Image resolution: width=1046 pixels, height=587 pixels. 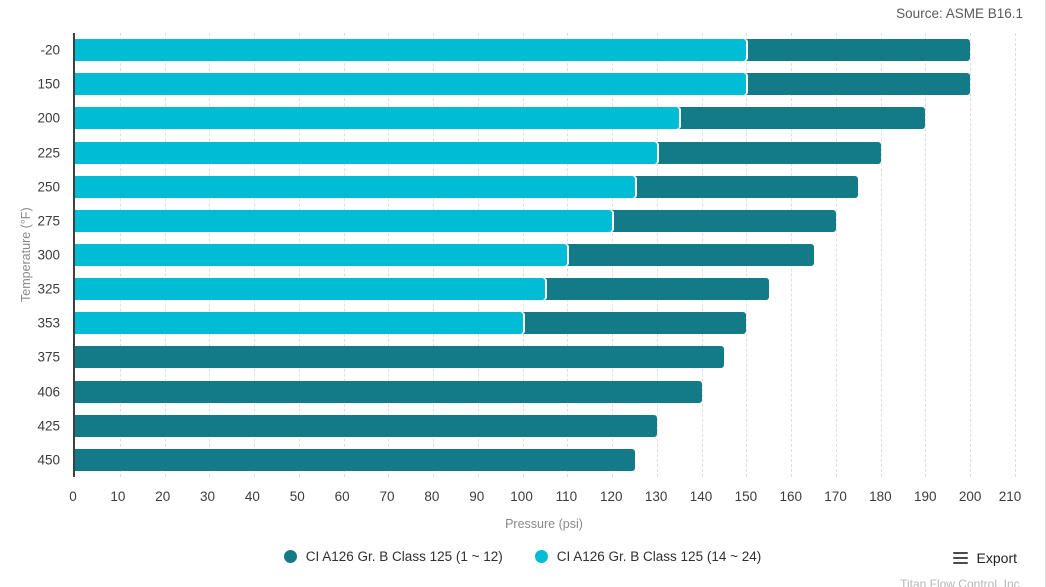 What do you see at coordinates (48, 255) in the screenshot?
I see `y-tick-label: 300` at bounding box center [48, 255].